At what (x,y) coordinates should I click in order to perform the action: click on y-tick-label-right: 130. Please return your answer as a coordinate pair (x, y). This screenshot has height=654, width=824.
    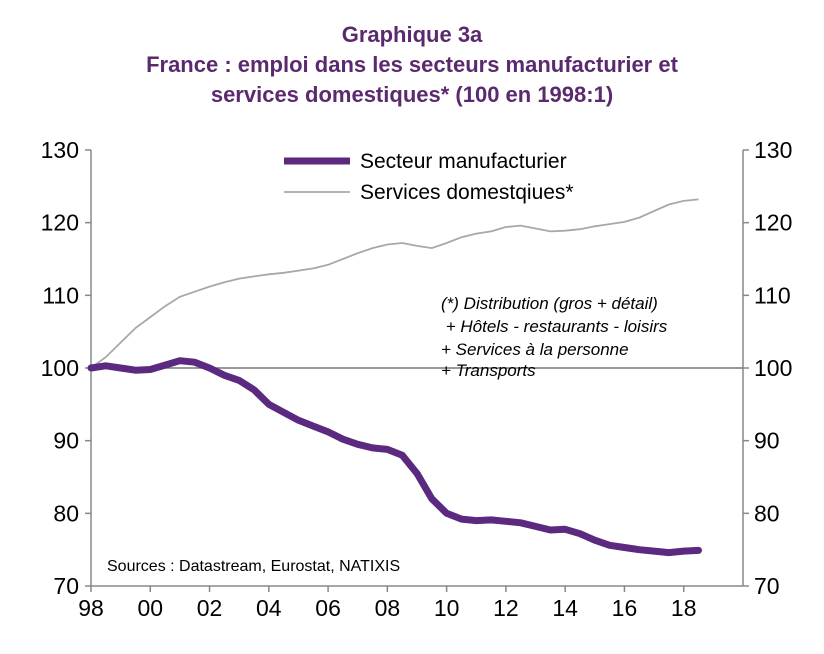
    Looking at the image, I should click on (773, 150).